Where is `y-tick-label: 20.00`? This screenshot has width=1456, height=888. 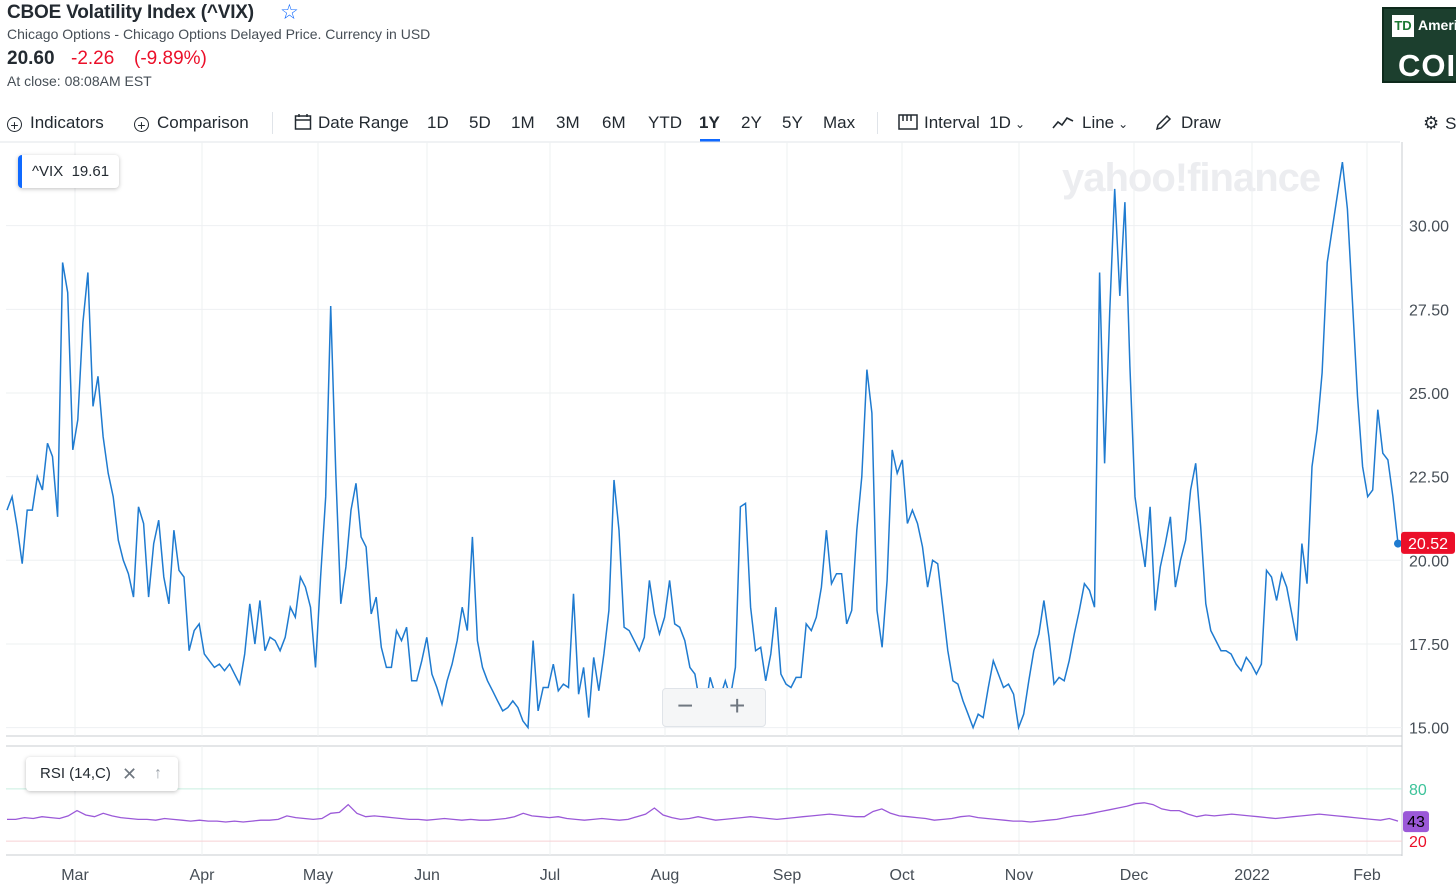 y-tick-label: 20.00 is located at coordinates (1429, 561).